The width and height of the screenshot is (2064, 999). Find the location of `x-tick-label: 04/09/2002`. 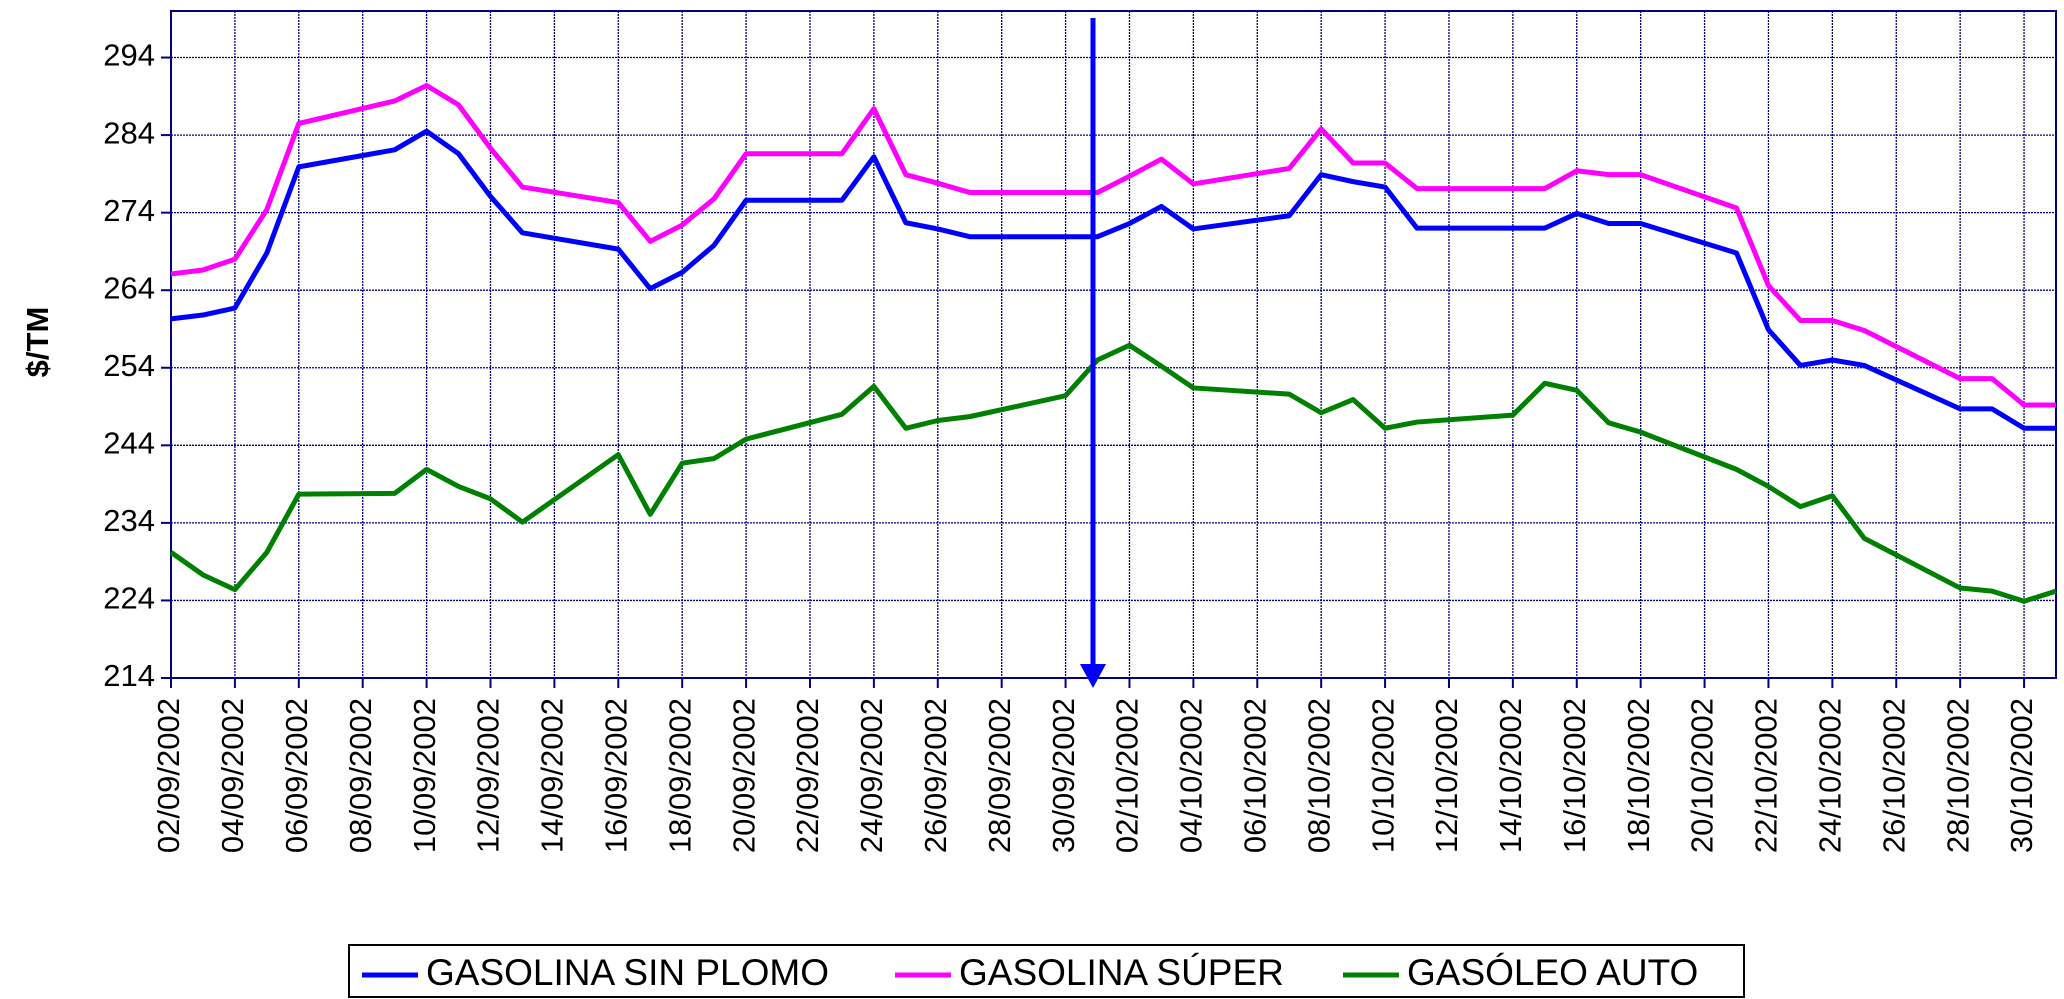

x-tick-label: 04/09/2002 is located at coordinates (232, 775).